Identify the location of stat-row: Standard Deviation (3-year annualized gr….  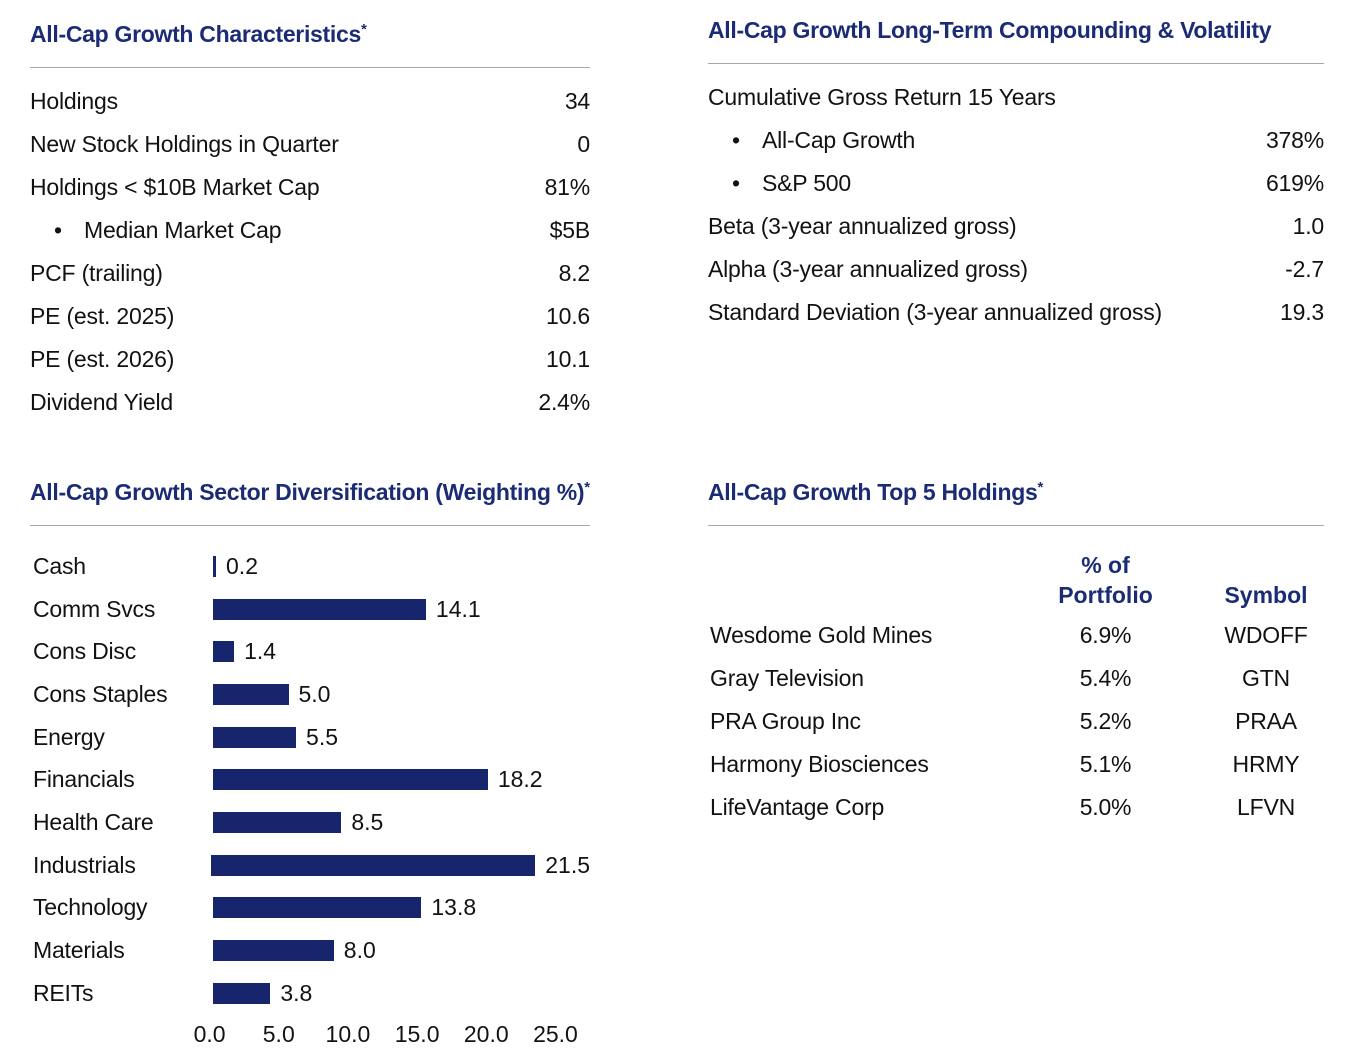
(1016, 312).